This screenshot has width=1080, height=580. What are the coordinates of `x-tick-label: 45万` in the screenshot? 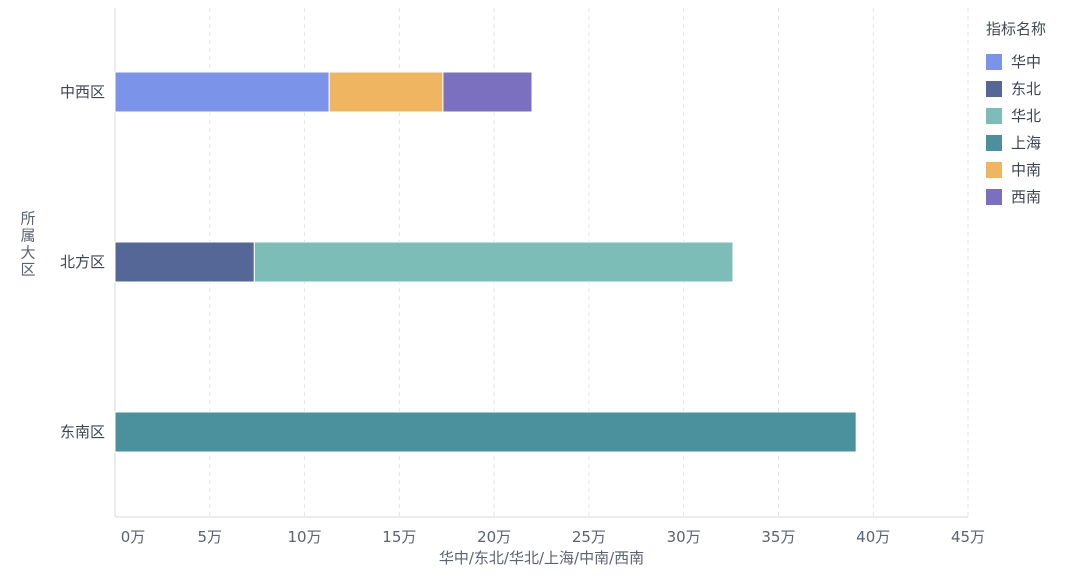 It's located at (968, 537).